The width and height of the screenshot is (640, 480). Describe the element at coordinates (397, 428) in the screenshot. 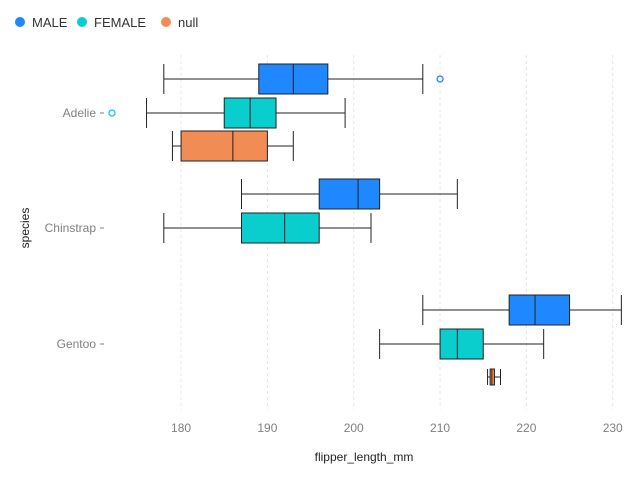

I see `x-axis: 180 190 200 210 220 230` at that location.